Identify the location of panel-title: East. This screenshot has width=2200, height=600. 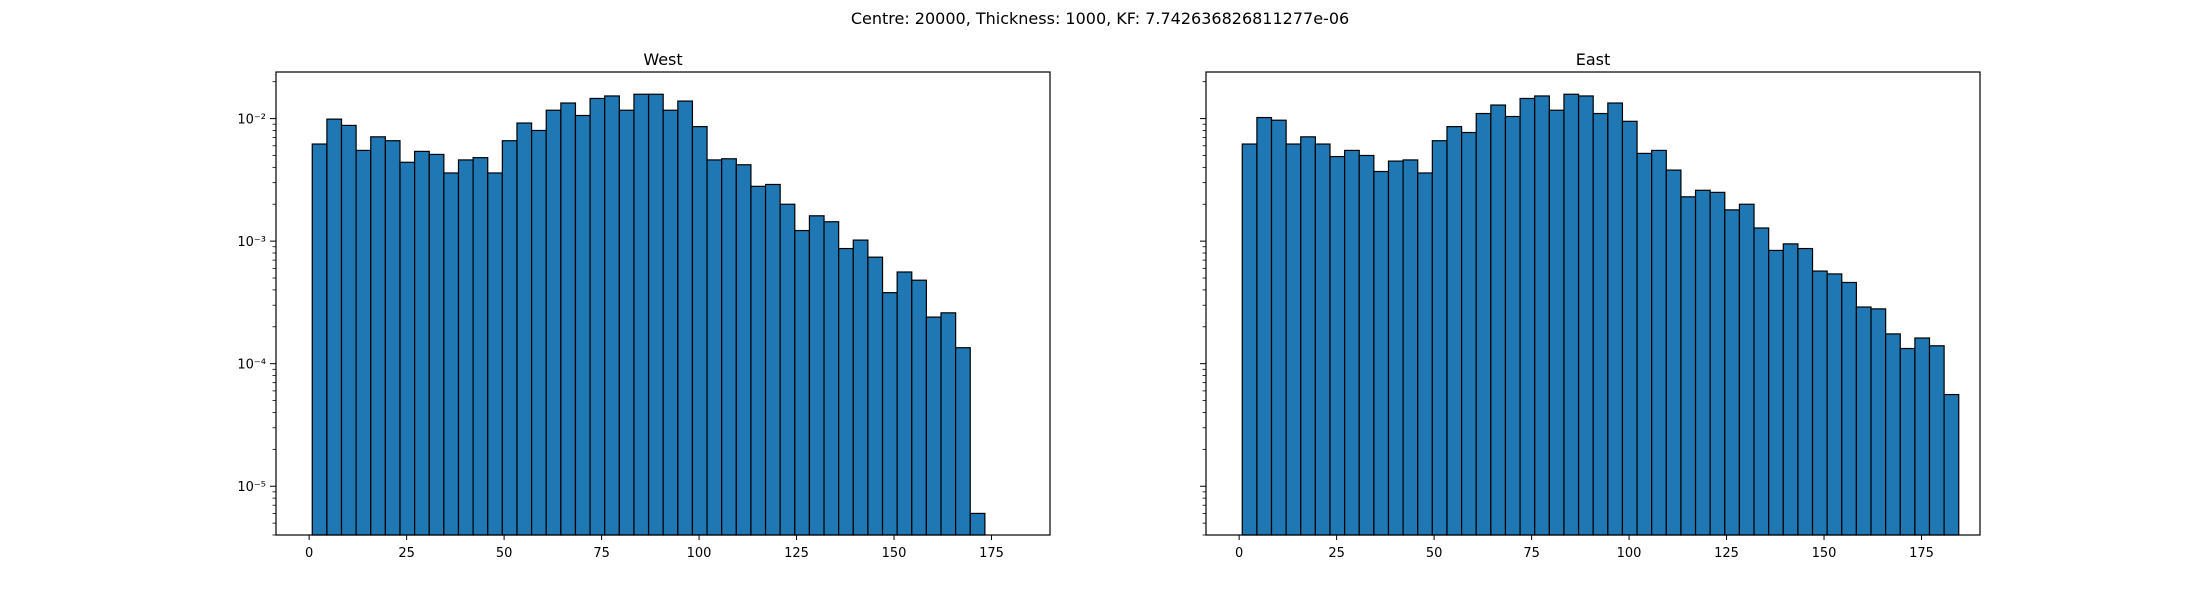
(1593, 59).